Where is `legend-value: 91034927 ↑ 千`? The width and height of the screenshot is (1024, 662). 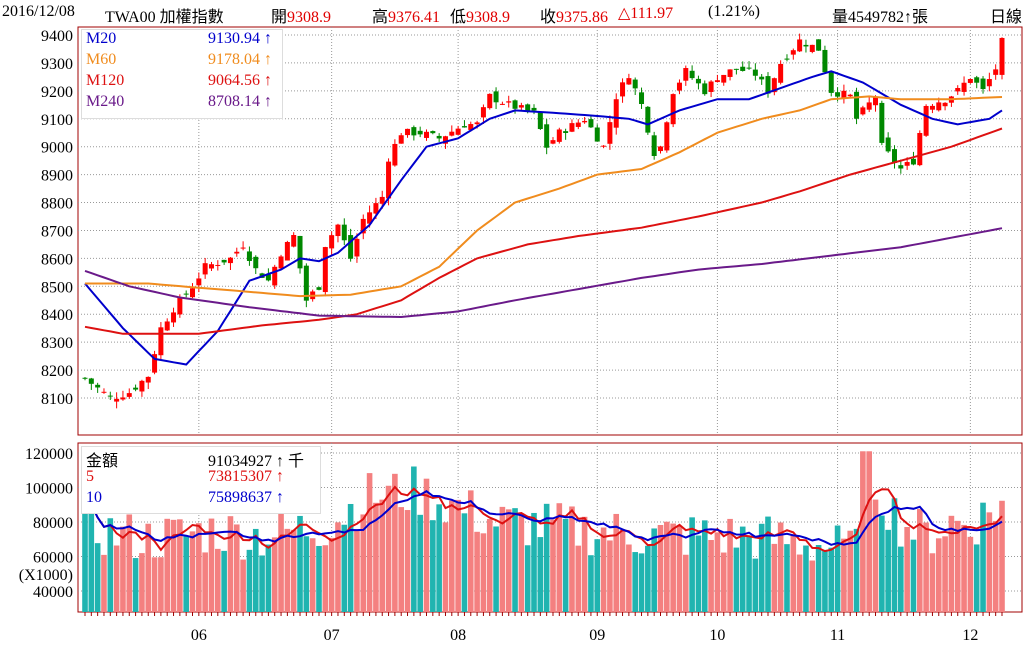 legend-value: 91034927 ↑ 千 is located at coordinates (256, 461).